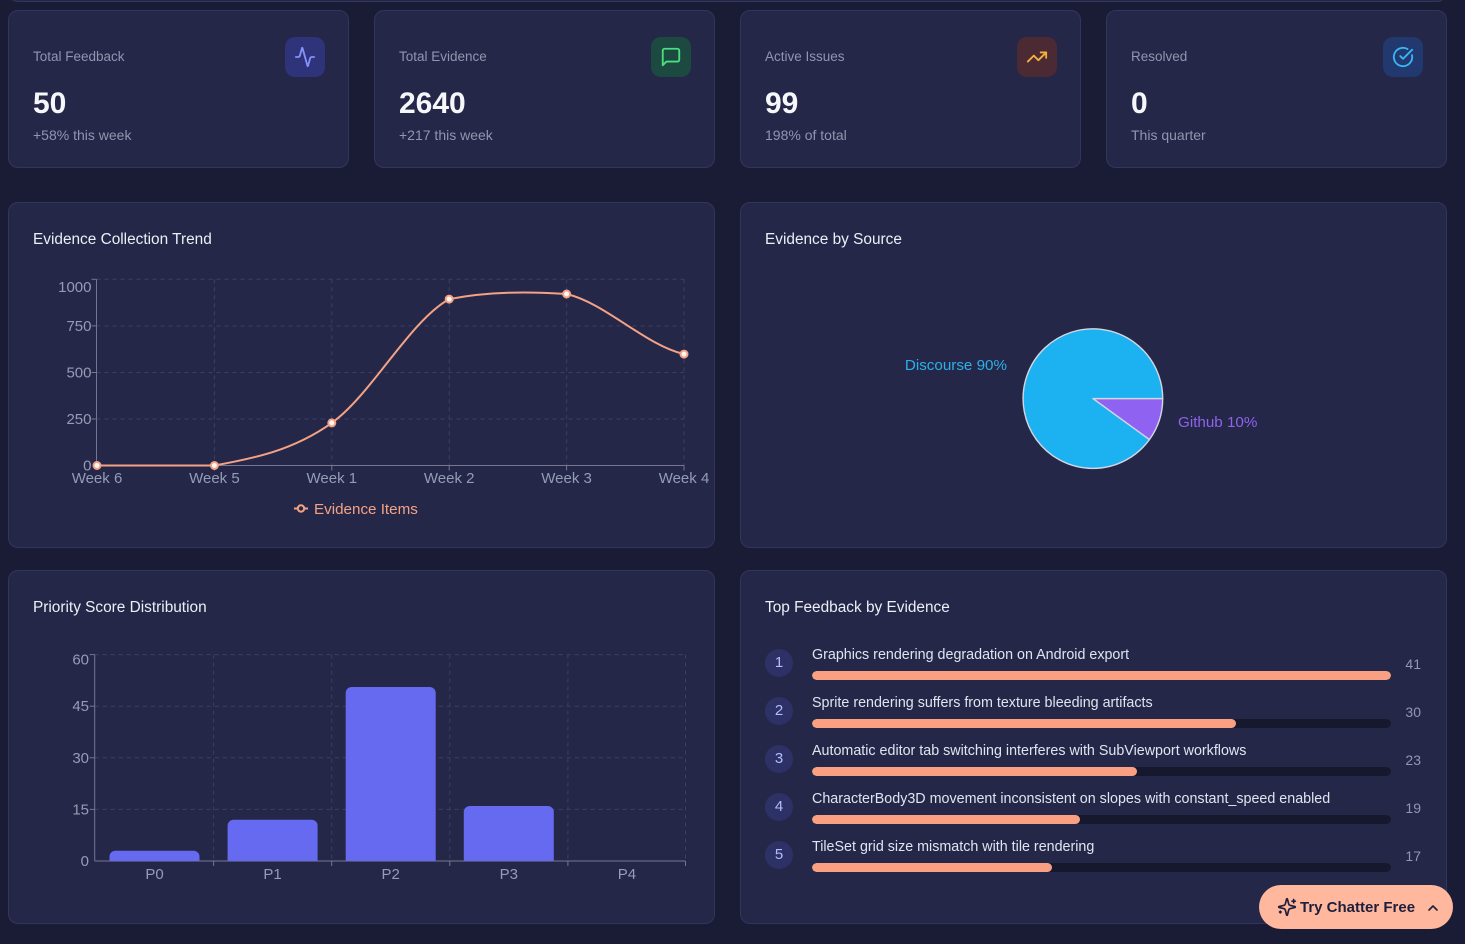 The width and height of the screenshot is (1465, 944). What do you see at coordinates (74, 287) in the screenshot?
I see `svg-text: 1000` at bounding box center [74, 287].